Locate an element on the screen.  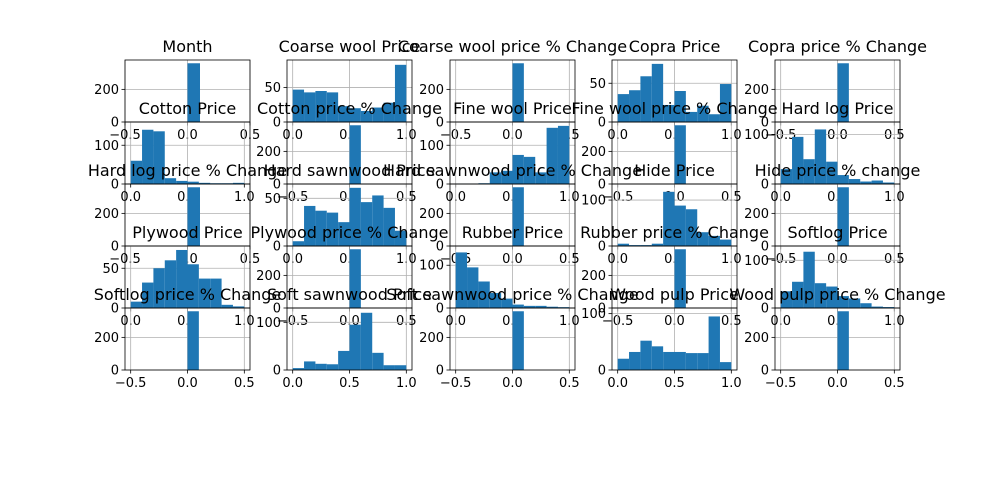
subplot-title: Hard sawnwood price % Change is located at coordinates (512, 170).